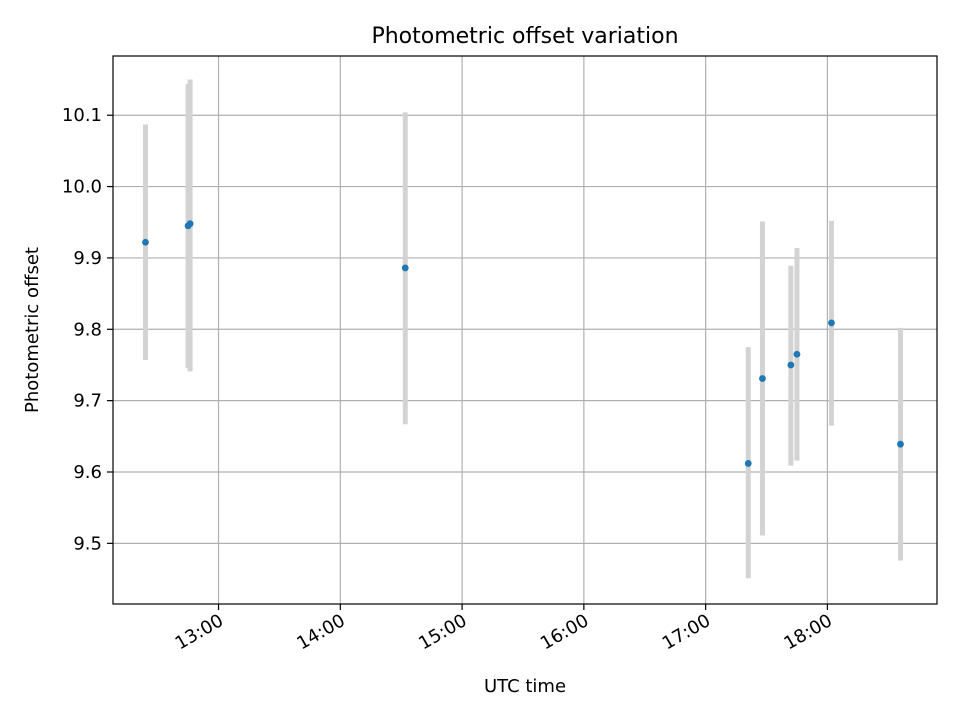 Image resolution: width=960 pixels, height=720 pixels. I want to click on y-tick-label: 9.7, so click(87, 401).